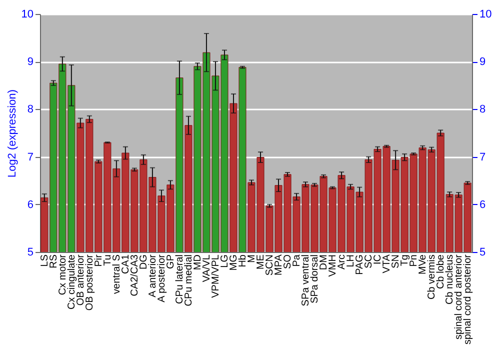  What do you see at coordinates (450, 279) in the screenshot?
I see `x-tick-label: Cb nucleus` at bounding box center [450, 279].